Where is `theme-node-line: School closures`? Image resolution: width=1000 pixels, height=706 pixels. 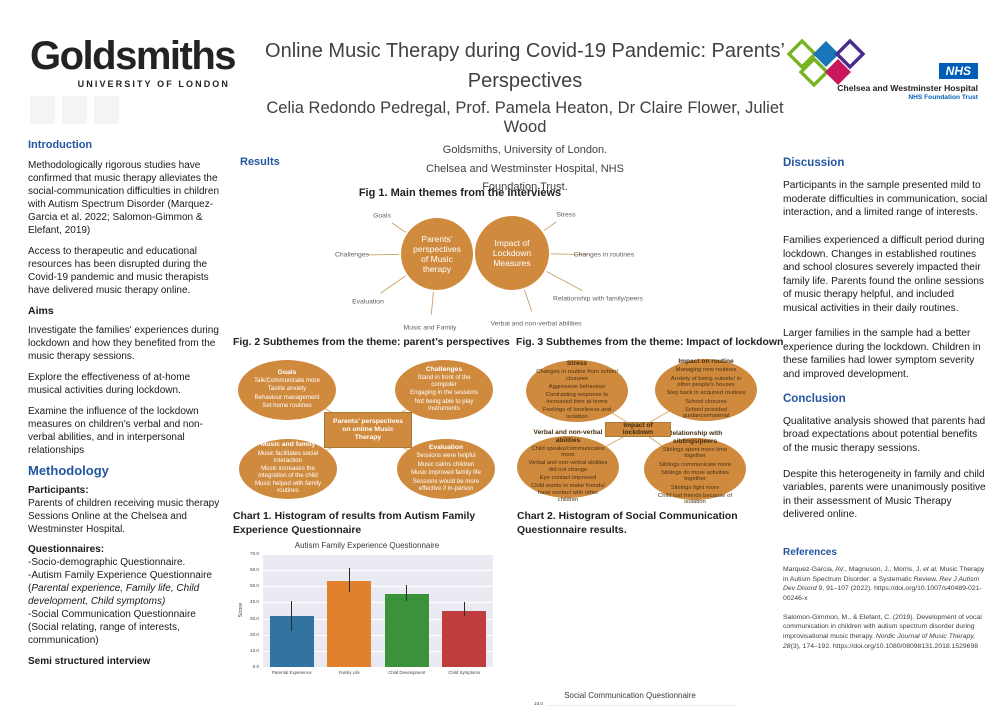
theme-node-line: School closures is located at coordinates (706, 401).